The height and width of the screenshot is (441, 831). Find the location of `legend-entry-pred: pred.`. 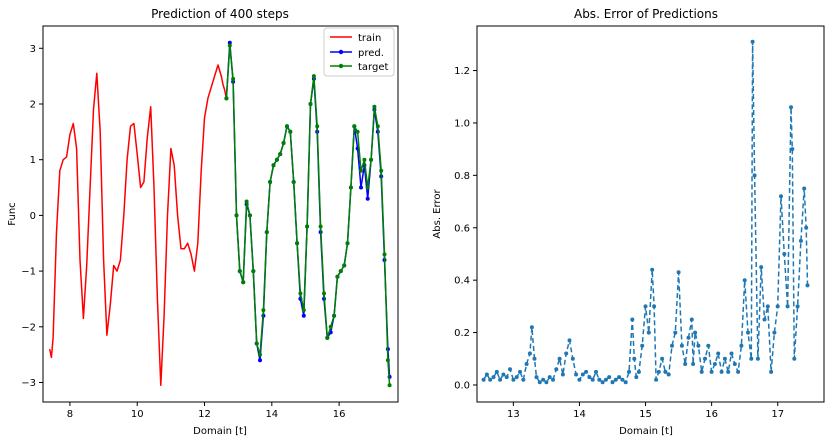

legend-entry-pred: pred. is located at coordinates (357, 53).